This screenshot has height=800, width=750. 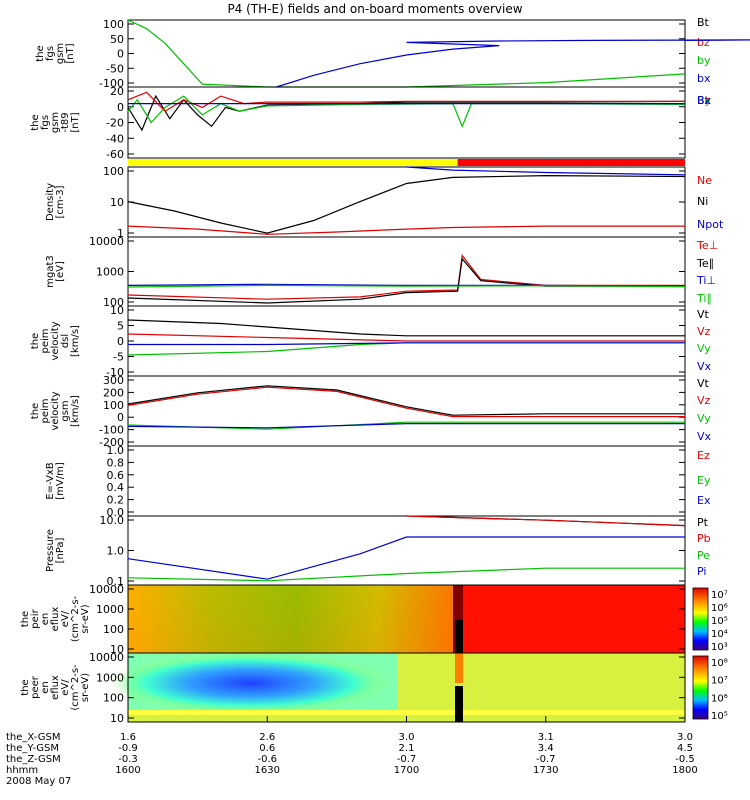 I want to click on y-axis-label: the fgs gsm [nT], so click(x=55, y=53).